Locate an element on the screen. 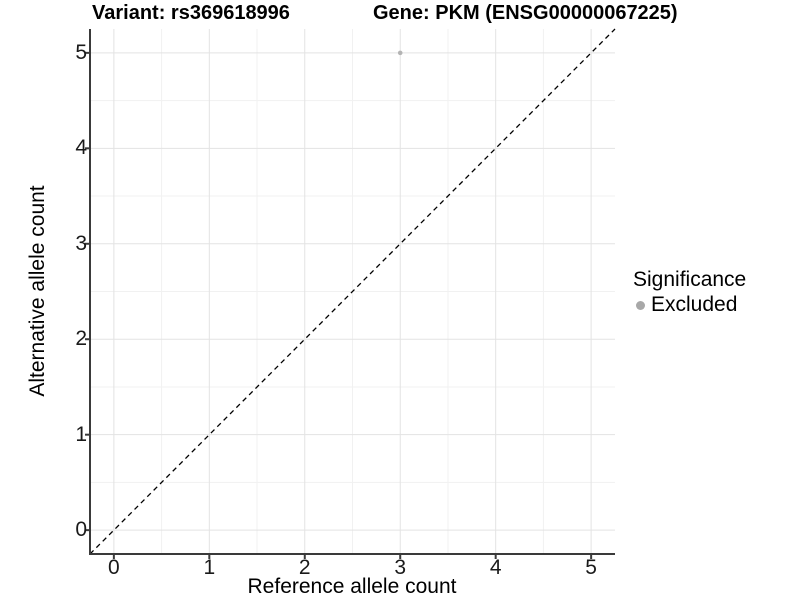 The height and width of the screenshot is (600, 800). y-tick-label: 4 is located at coordinates (81, 148).